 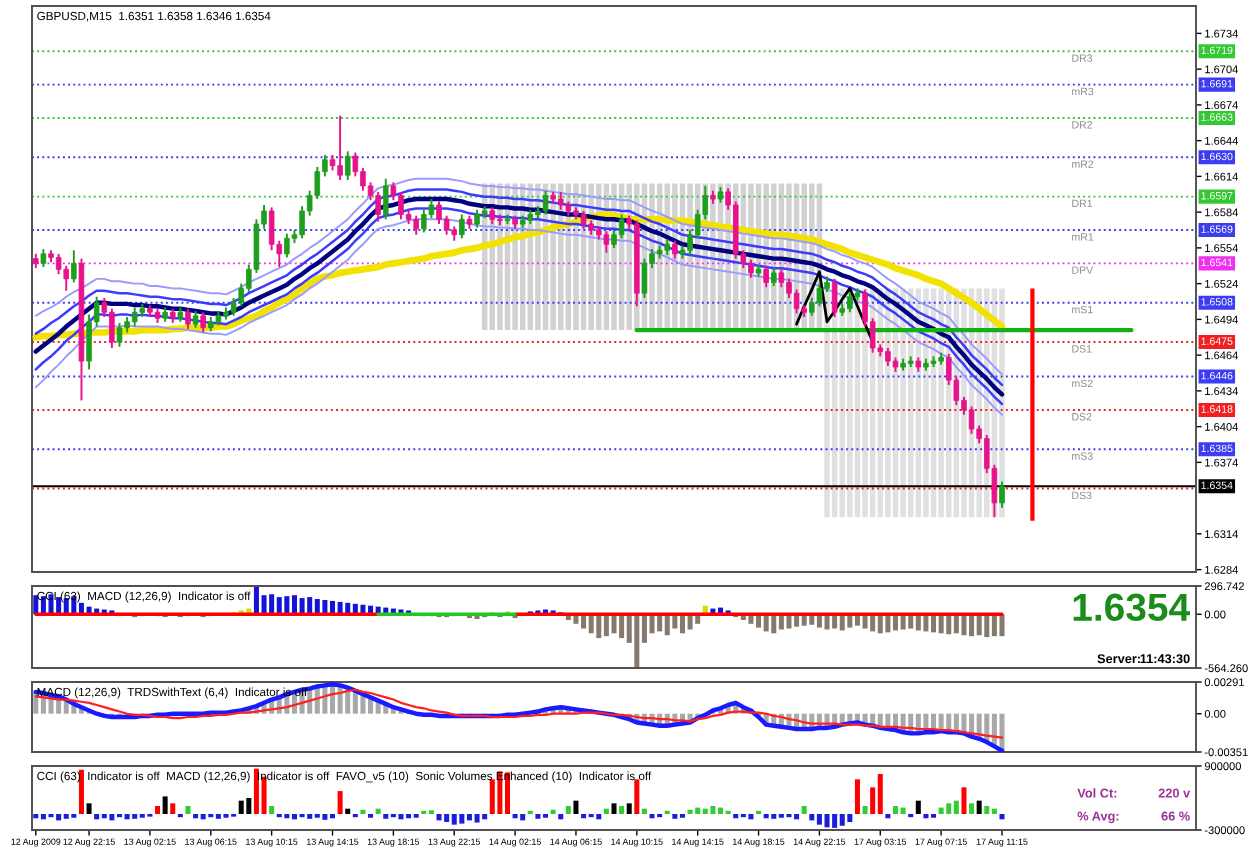 What do you see at coordinates (1131, 607) in the screenshot?
I see `annotation: 1.6354` at bounding box center [1131, 607].